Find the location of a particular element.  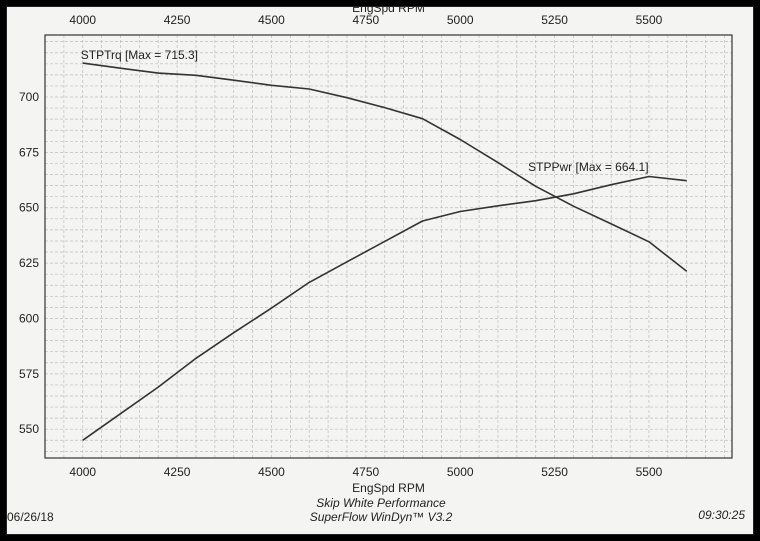

x-tick-label-top: 5000 is located at coordinates (460, 20).